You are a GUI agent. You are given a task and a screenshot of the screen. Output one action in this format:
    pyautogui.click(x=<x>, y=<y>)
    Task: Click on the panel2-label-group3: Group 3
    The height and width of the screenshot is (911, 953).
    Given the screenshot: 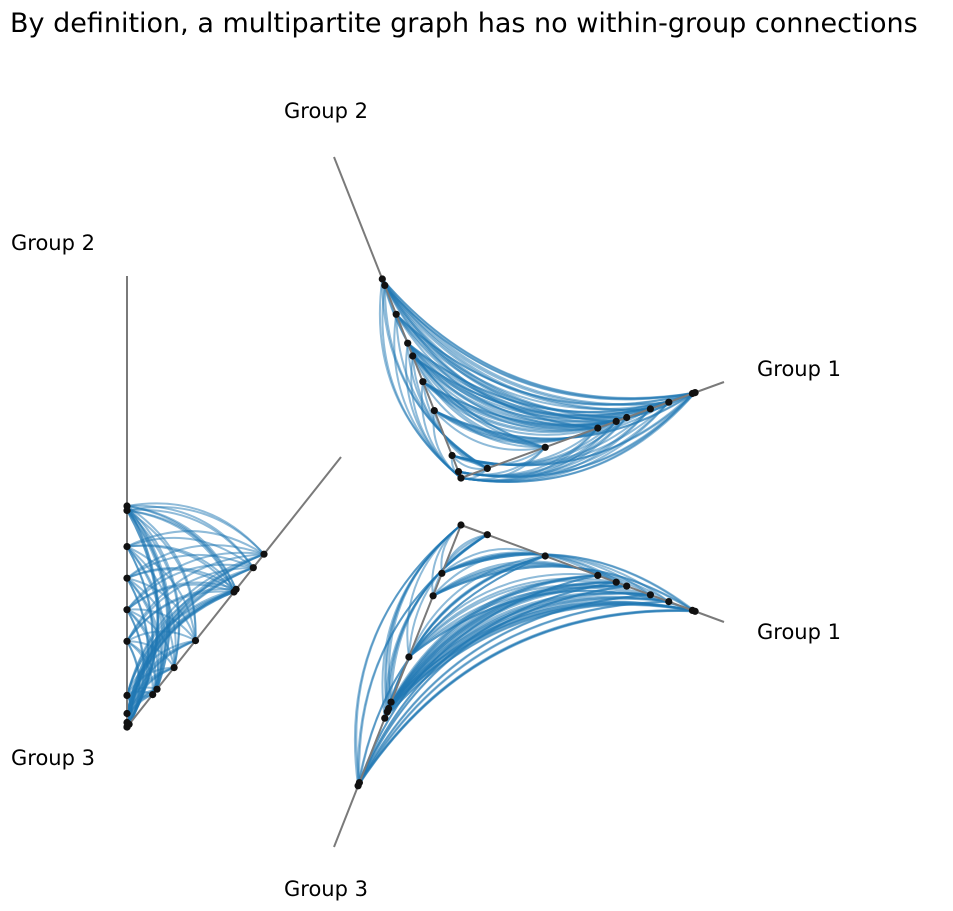 What is the action you would take?
    pyautogui.click(x=53, y=758)
    